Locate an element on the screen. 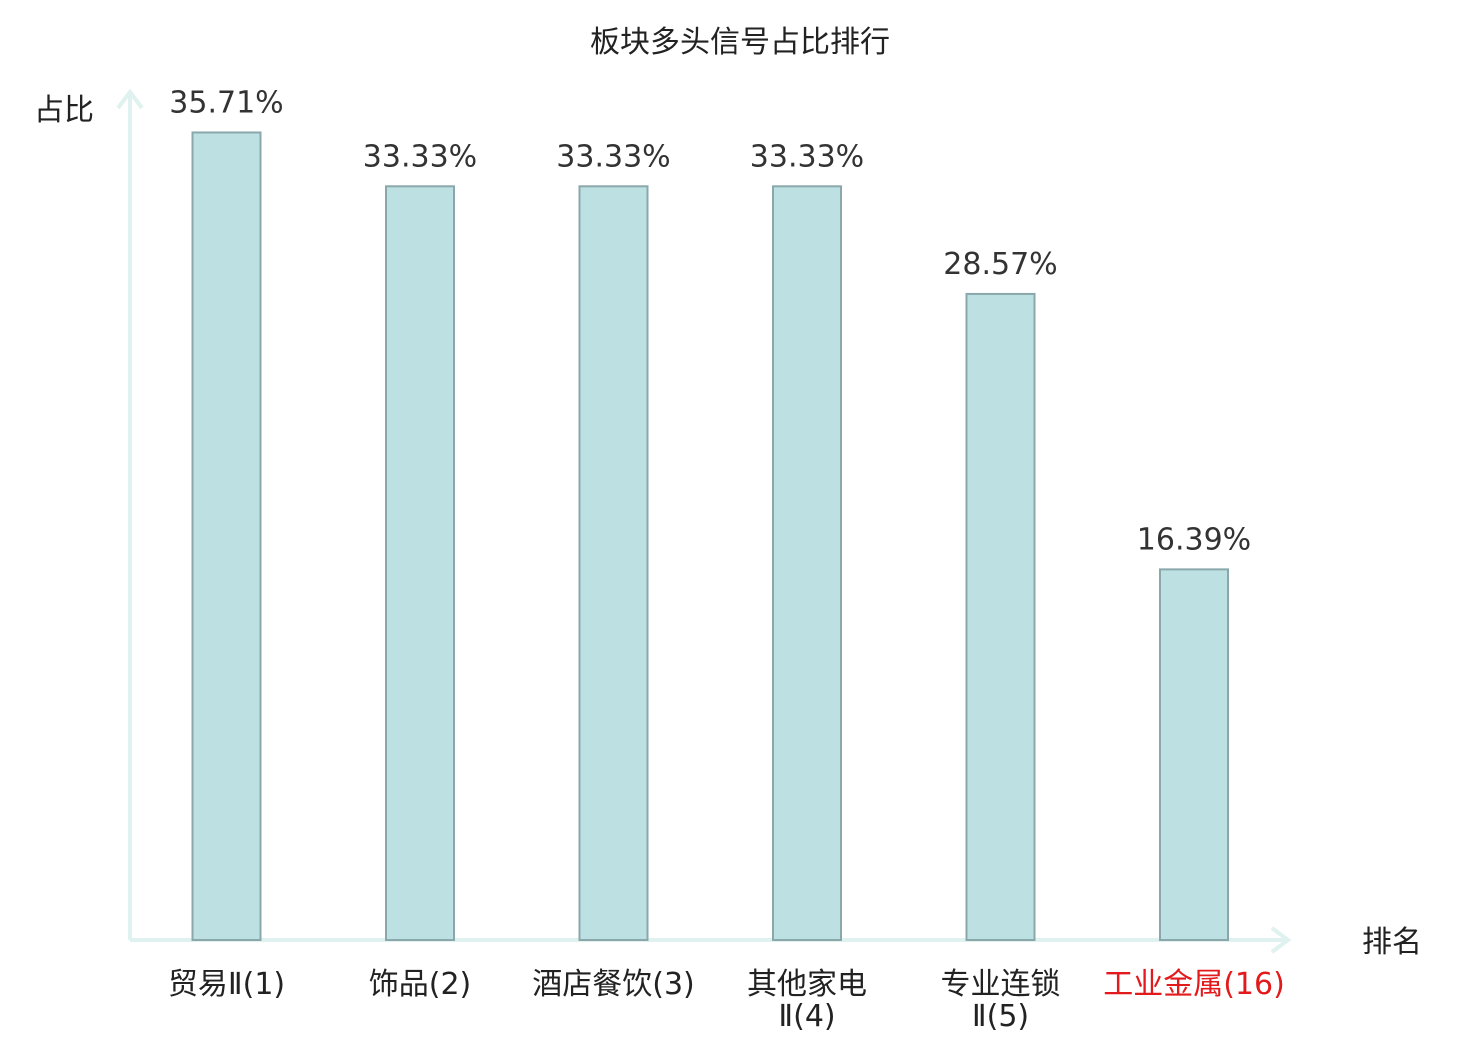 Image resolution: width=1480 pixels, height=1044 pixels. value-label-4: 33.33% is located at coordinates (807, 156).